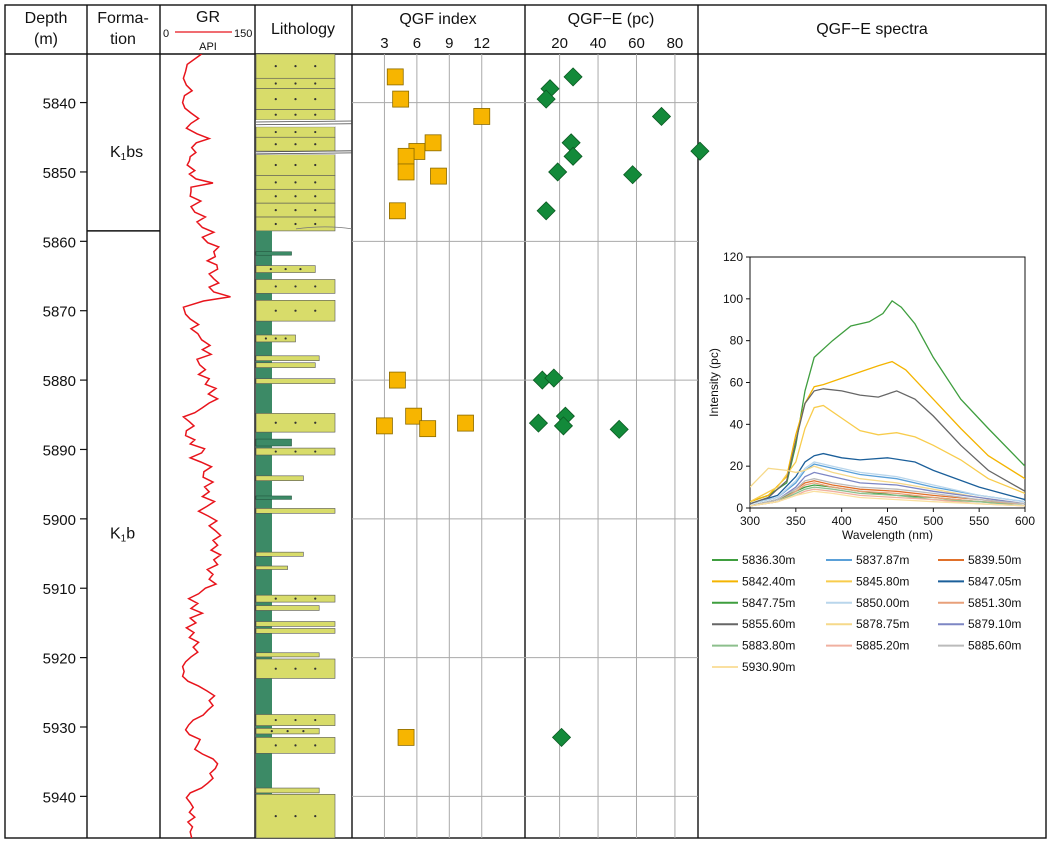  I want to click on legend-label: 5851.30m, so click(994, 603).